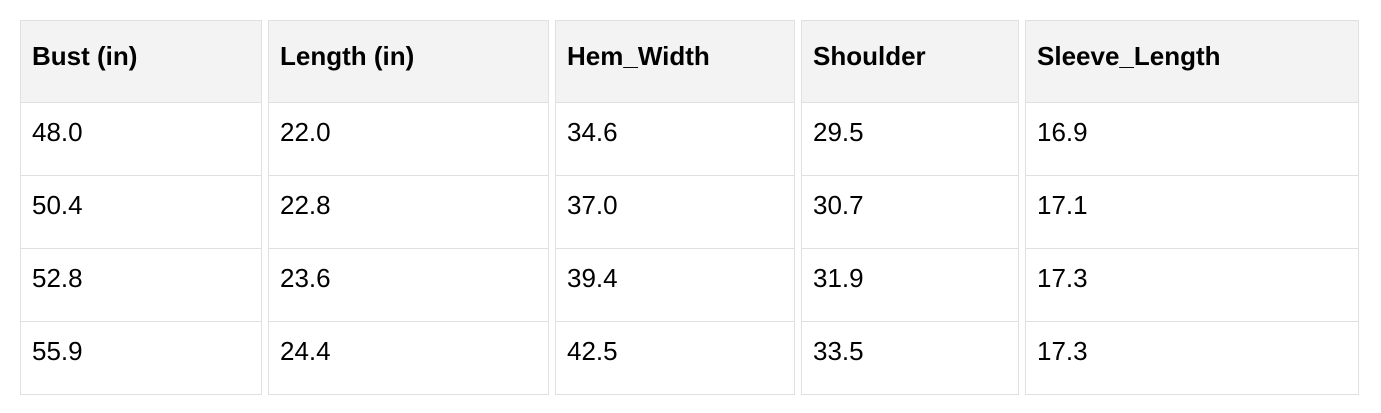 The width and height of the screenshot is (1381, 413). What do you see at coordinates (675, 212) in the screenshot?
I see `table-cell: 37.0` at bounding box center [675, 212].